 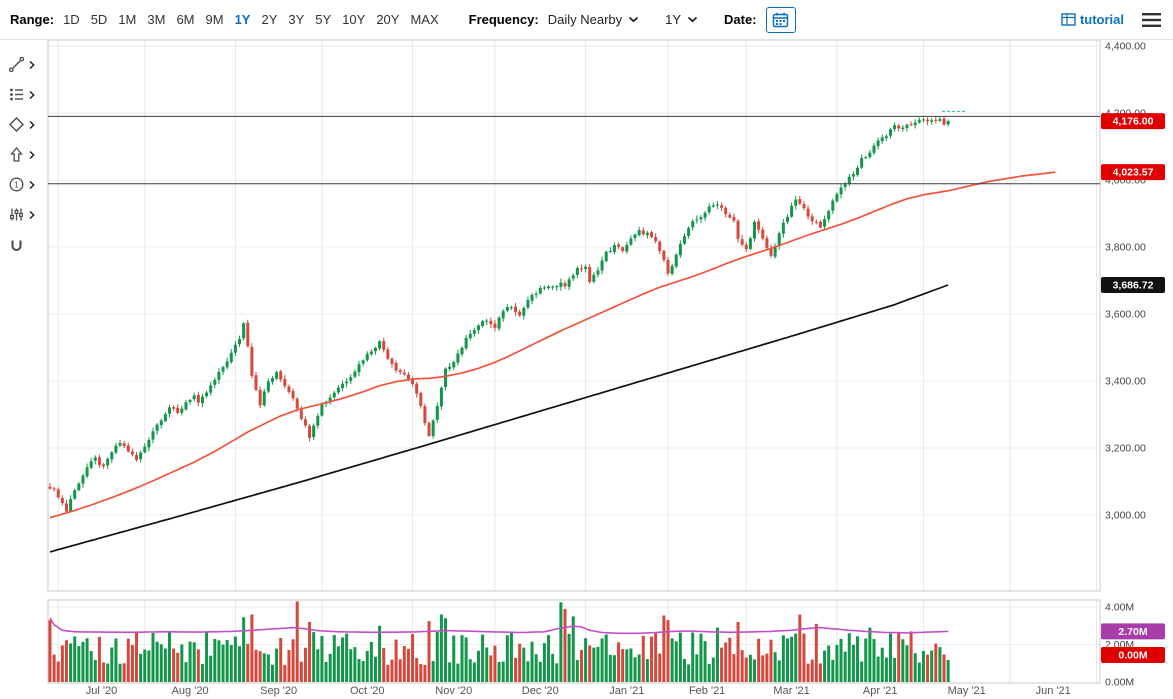 What do you see at coordinates (499, 626) in the screenshot?
I see `volume-average-line` at bounding box center [499, 626].